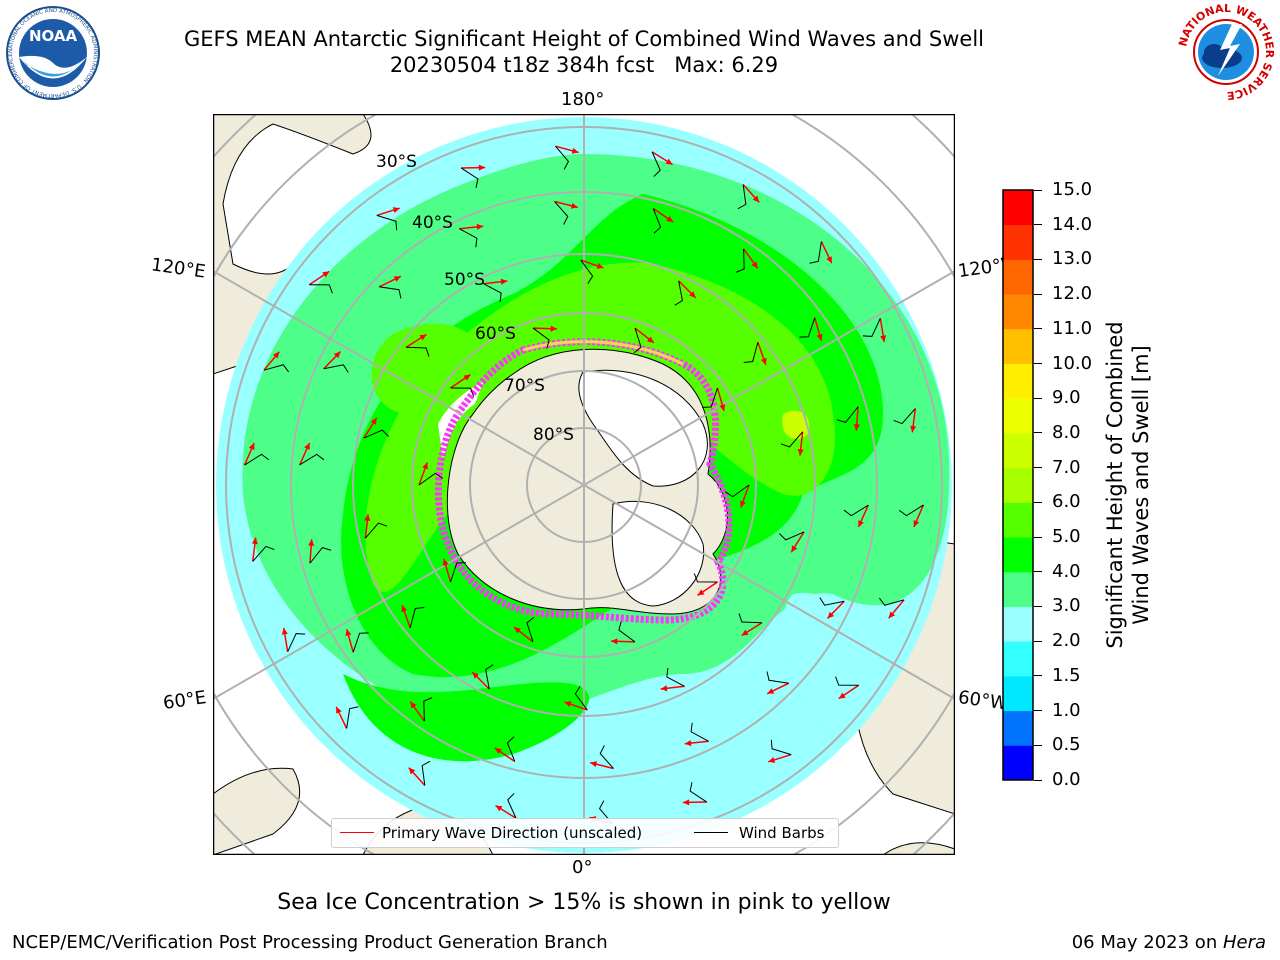 The width and height of the screenshot is (1280, 960). I want to click on colorbar-tick-label: 5.0, so click(1066, 537).